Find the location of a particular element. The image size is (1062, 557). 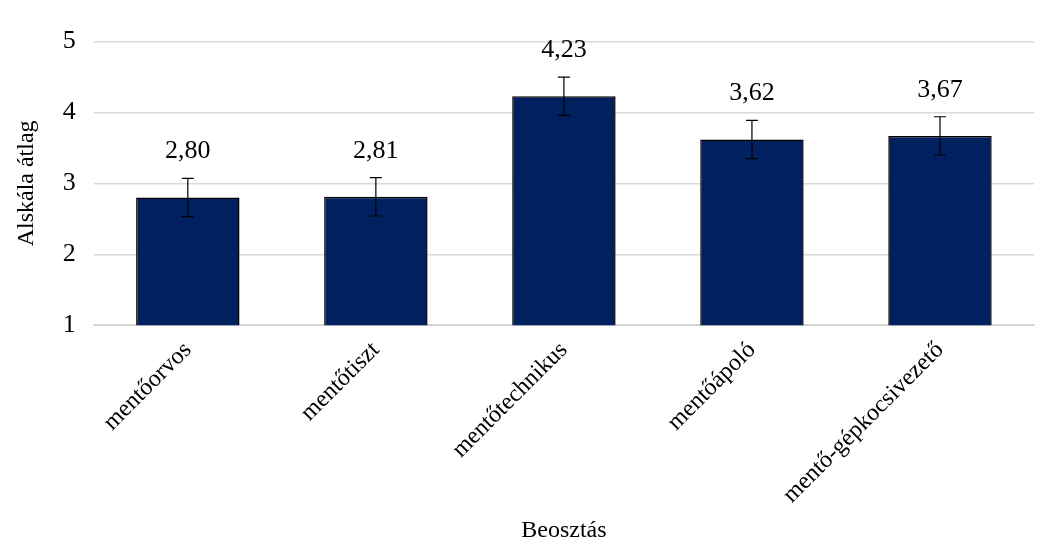

y-tick-label: 2 is located at coordinates (69, 253).